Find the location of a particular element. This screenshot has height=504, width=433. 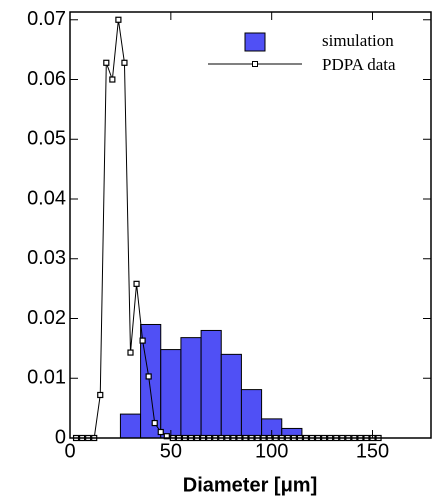

legend-label: PDPA data is located at coordinates (359, 64).